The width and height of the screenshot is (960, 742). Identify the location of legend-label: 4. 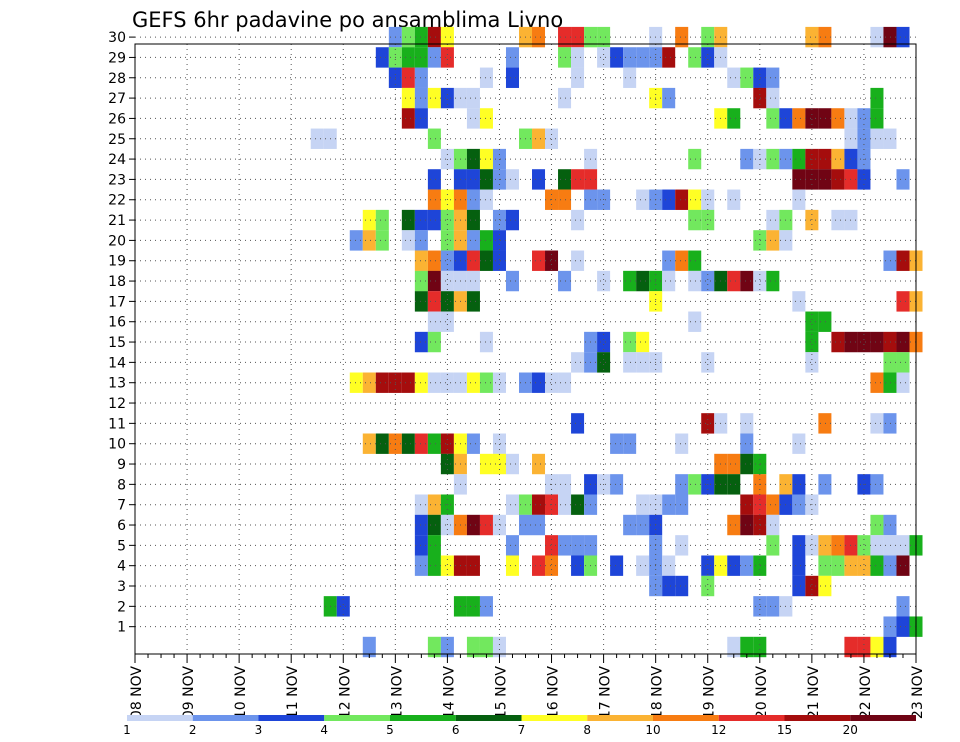
(324, 730).